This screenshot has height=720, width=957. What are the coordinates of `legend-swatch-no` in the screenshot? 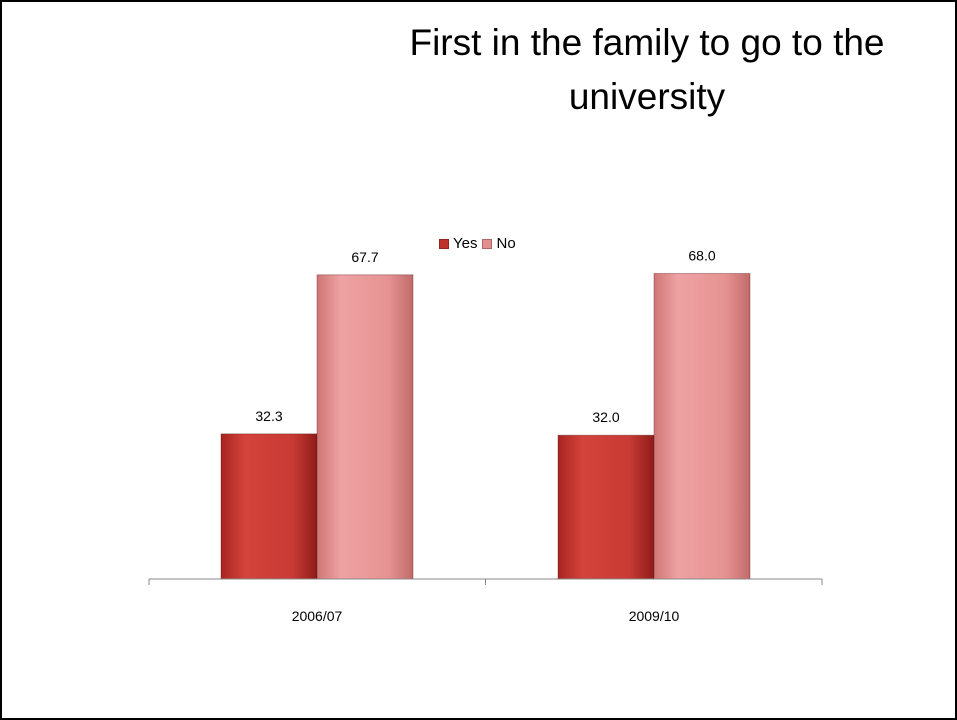 It's located at (487, 243).